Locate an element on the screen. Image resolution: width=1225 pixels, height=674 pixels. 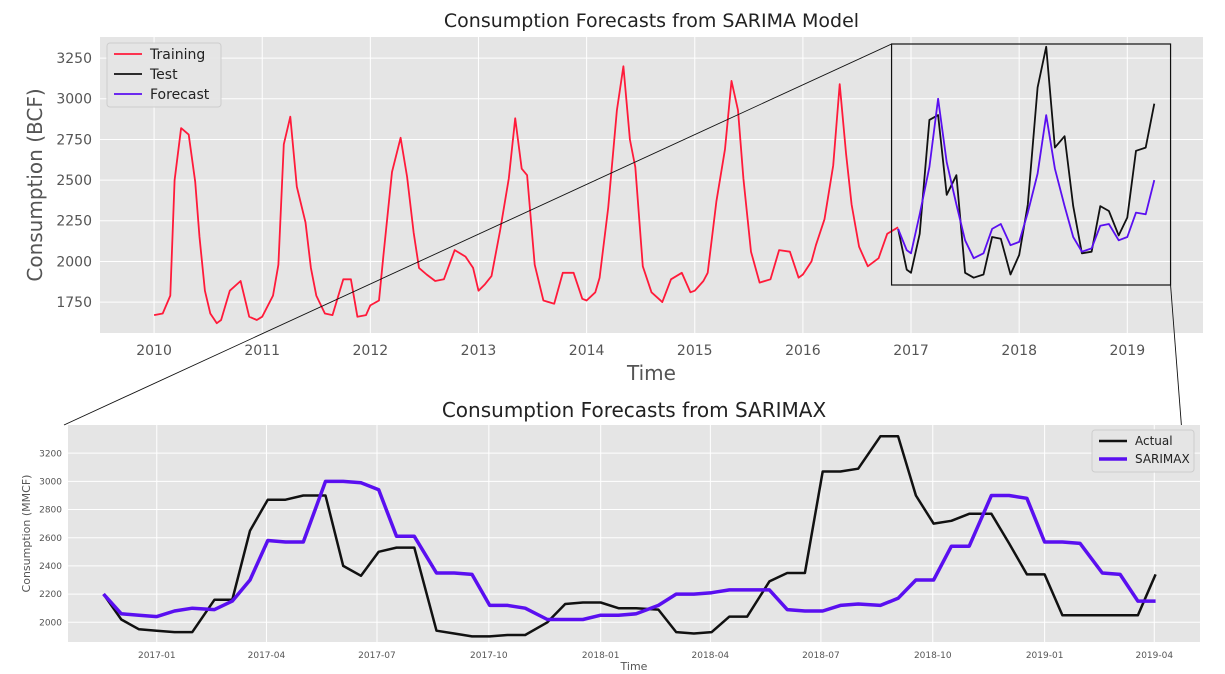
sarimax-x-axis-label: Time is located at coordinates (634, 666).